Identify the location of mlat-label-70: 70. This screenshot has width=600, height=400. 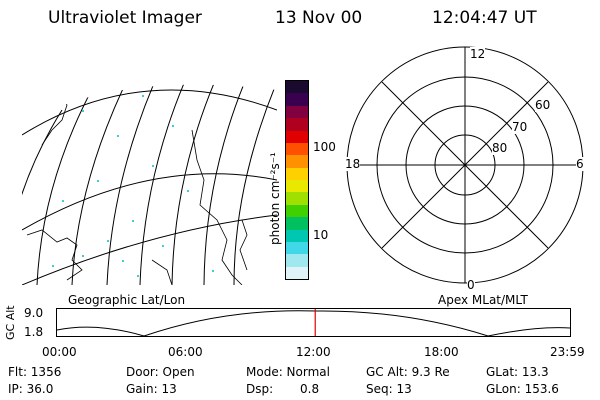
(520, 127).